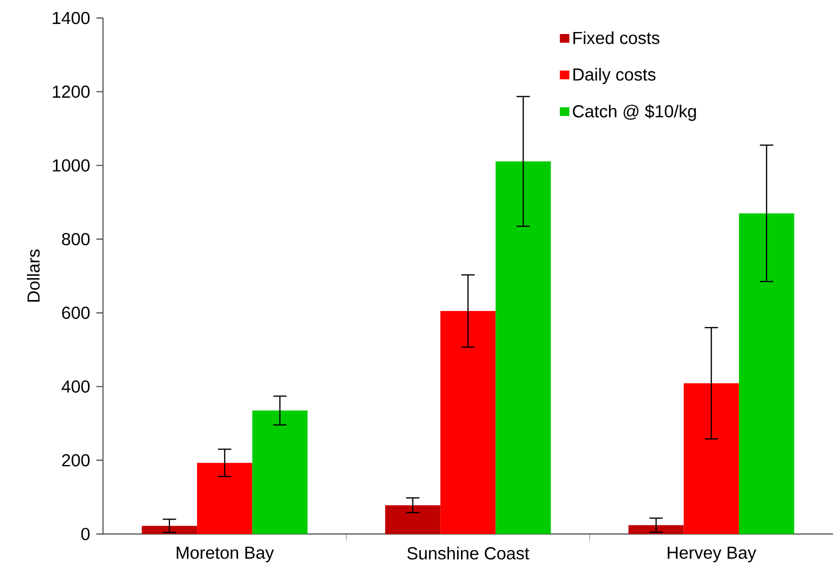 The width and height of the screenshot is (833, 575). What do you see at coordinates (634, 112) in the screenshot?
I see `legend-label: Catch @ $10/kg` at bounding box center [634, 112].